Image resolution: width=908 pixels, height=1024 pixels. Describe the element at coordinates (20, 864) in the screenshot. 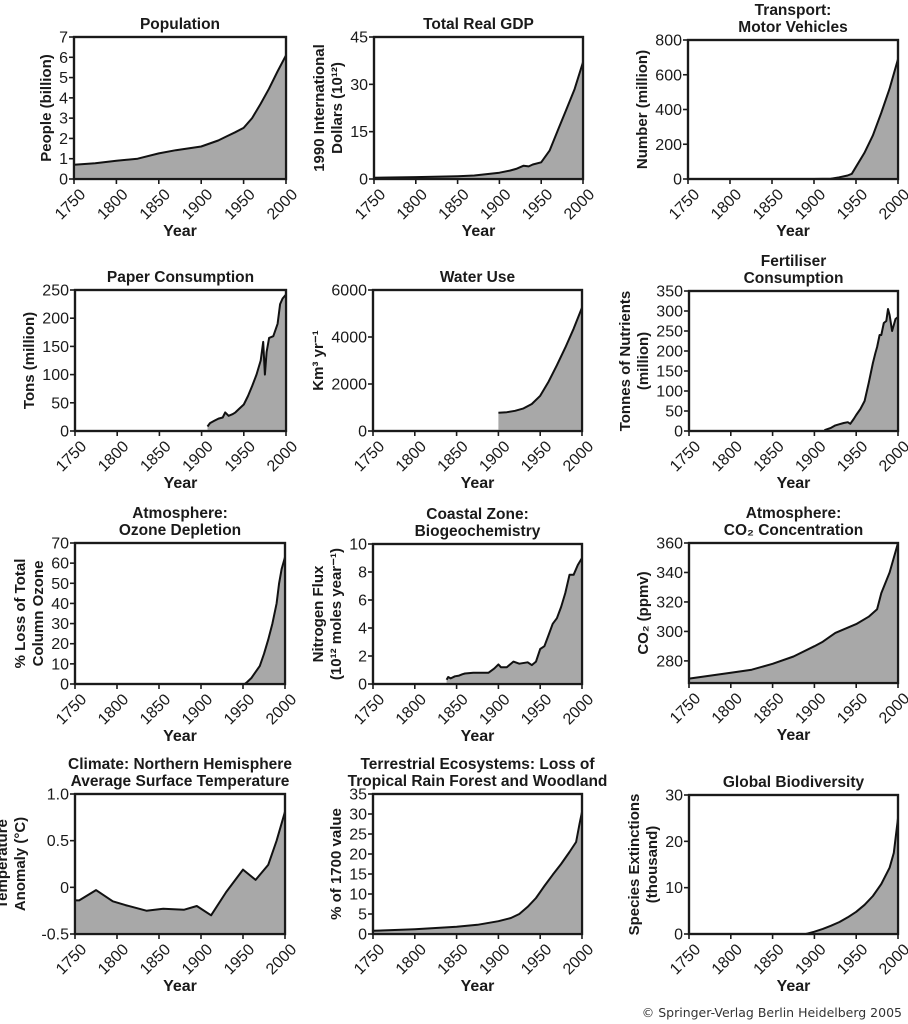

I see `y-axis-label: Anomaly (°C)` at that location.